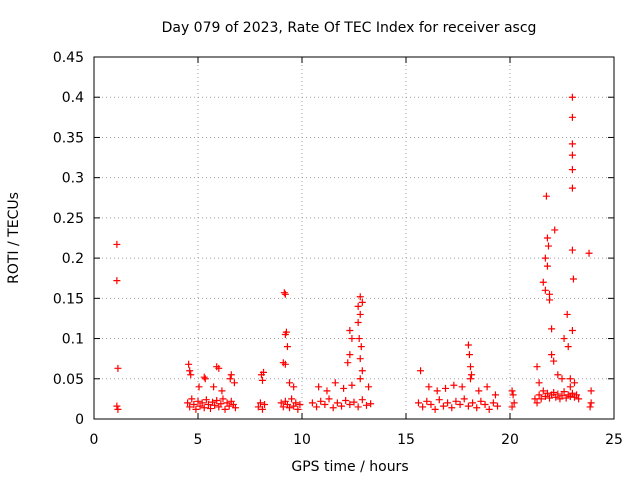  What do you see at coordinates (68, 380) in the screenshot?
I see `y-tick-label: 0.05` at bounding box center [68, 380].